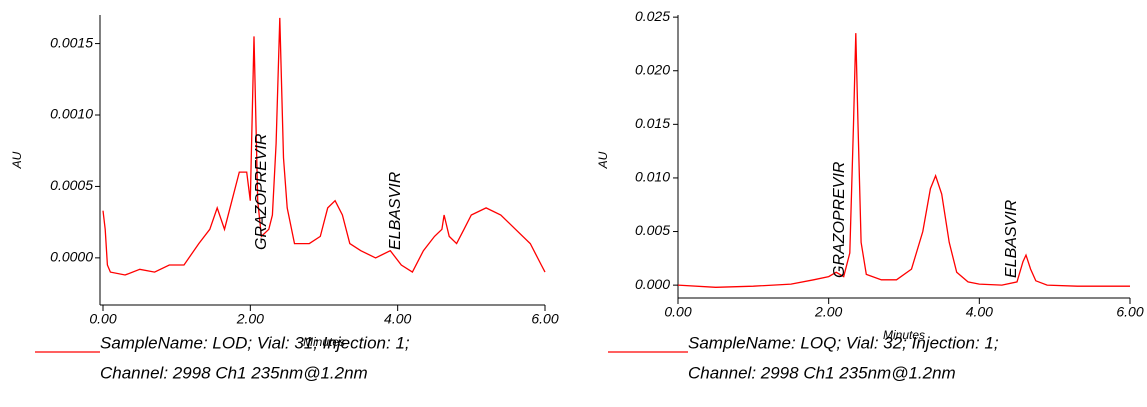  What do you see at coordinates (71, 257) in the screenshot?
I see `y-tick-label: 0.0000` at bounding box center [71, 257].